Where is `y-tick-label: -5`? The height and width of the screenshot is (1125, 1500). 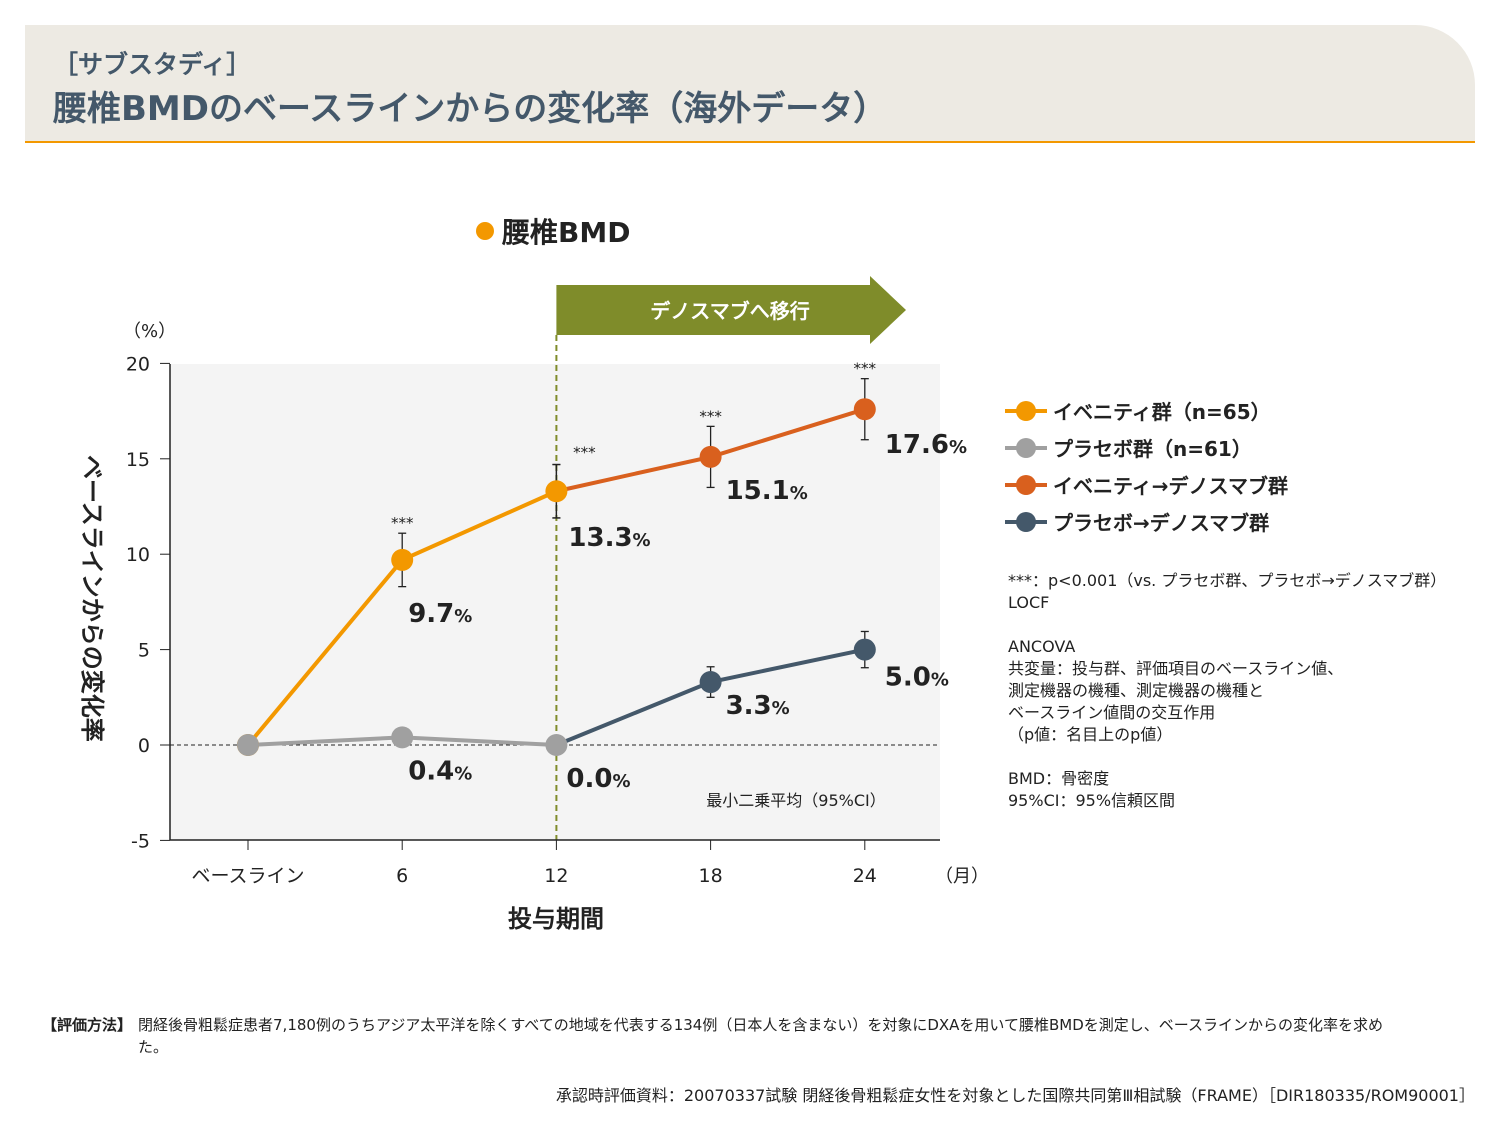 y-tick-label: -5 is located at coordinates (140, 841).